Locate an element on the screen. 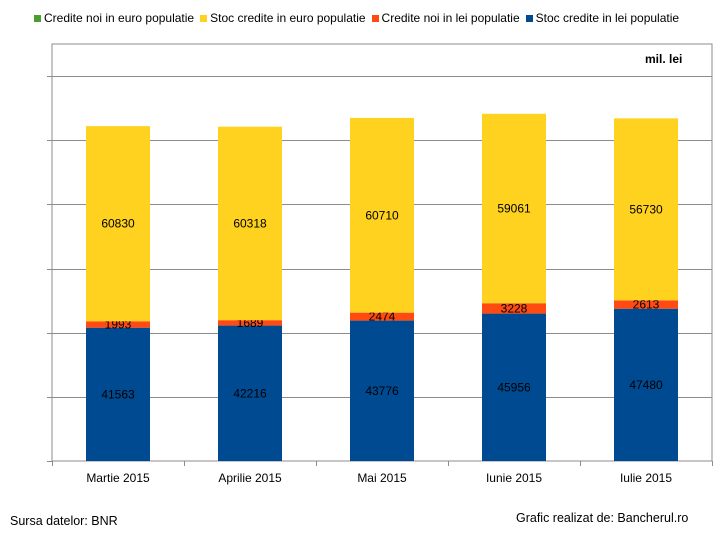 The width and height of the screenshot is (725, 539). unit-label: mil. lei is located at coordinates (664, 59).